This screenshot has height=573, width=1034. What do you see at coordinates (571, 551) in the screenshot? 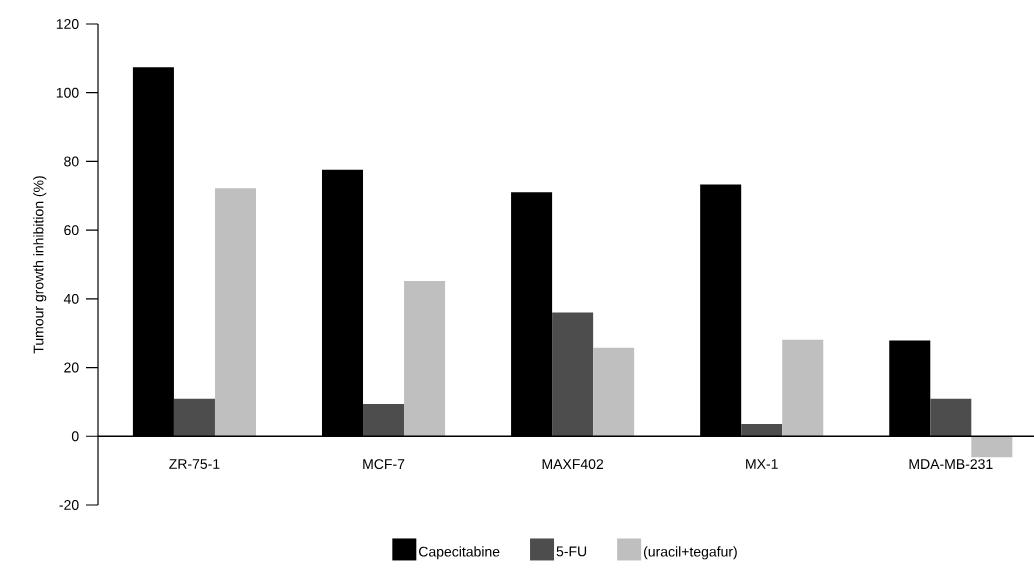
I see `legend-label: 5-FU` at bounding box center [571, 551].